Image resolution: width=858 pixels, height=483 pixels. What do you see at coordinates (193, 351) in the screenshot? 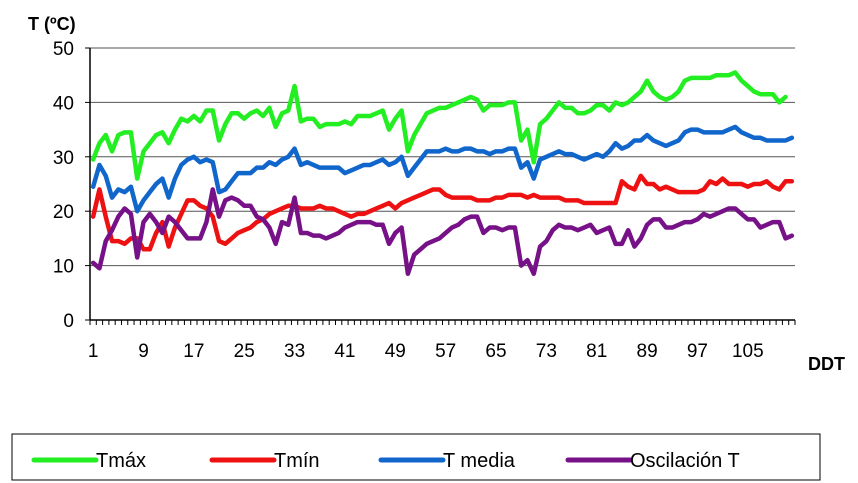
I see `x-tick-label: 17` at bounding box center [193, 351].